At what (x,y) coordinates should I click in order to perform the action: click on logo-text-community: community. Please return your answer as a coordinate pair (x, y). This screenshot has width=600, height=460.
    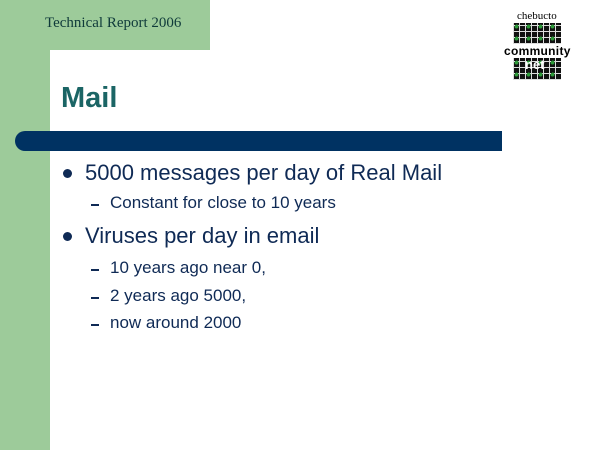
    Looking at the image, I should click on (537, 51).